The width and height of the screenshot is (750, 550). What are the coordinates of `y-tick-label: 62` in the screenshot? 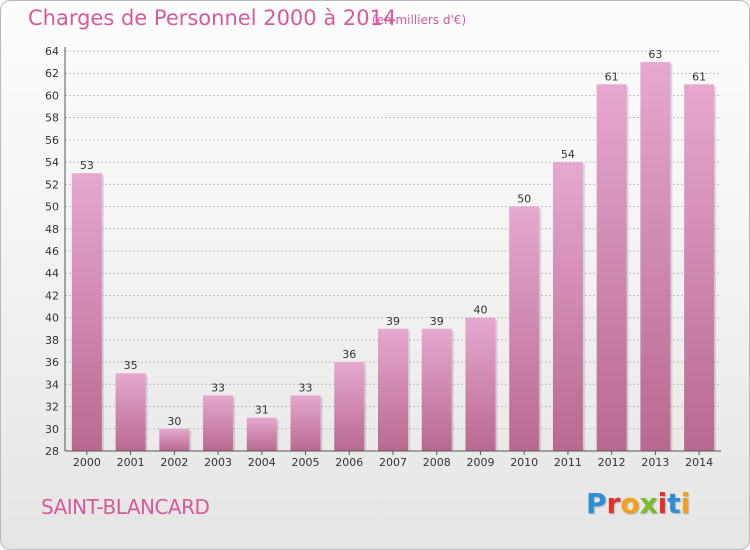 It's located at (52, 73).